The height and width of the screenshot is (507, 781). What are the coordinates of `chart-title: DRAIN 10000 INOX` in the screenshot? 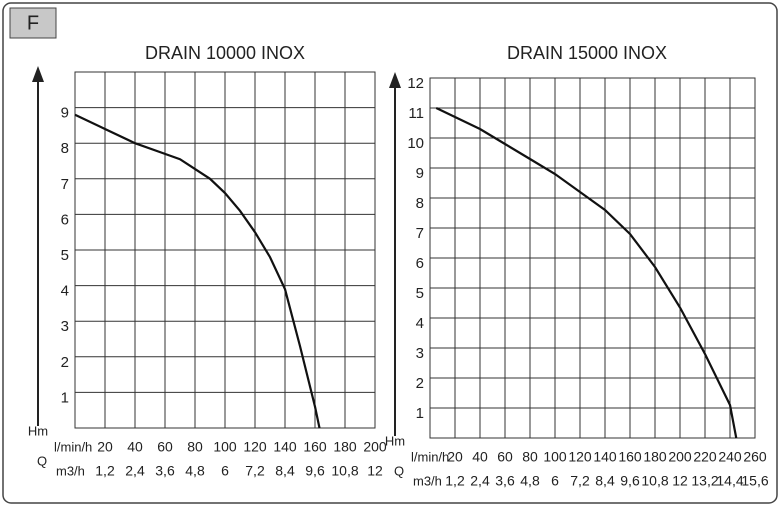 It's located at (225, 53).